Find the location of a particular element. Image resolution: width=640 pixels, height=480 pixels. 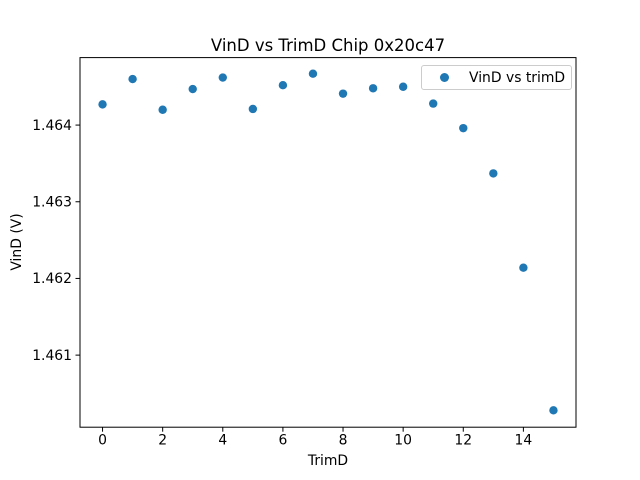

y-tick-label: 1.461 is located at coordinates (52, 356).